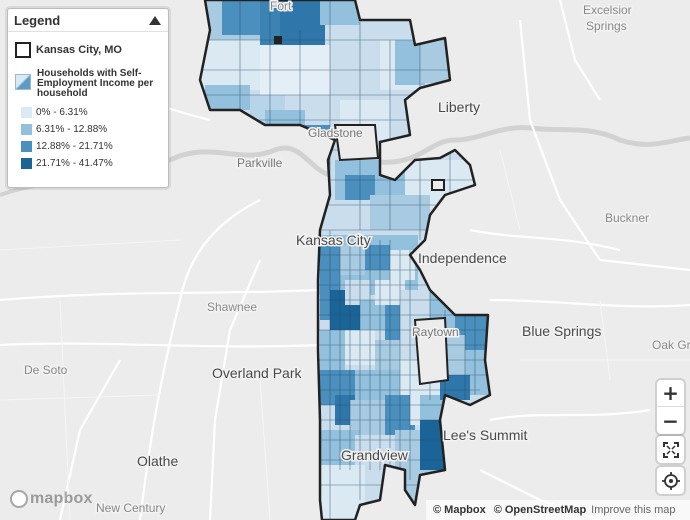 This screenshot has width=690, height=520. What do you see at coordinates (46, 370) in the screenshot?
I see `label-de-soto: De Soto` at bounding box center [46, 370].